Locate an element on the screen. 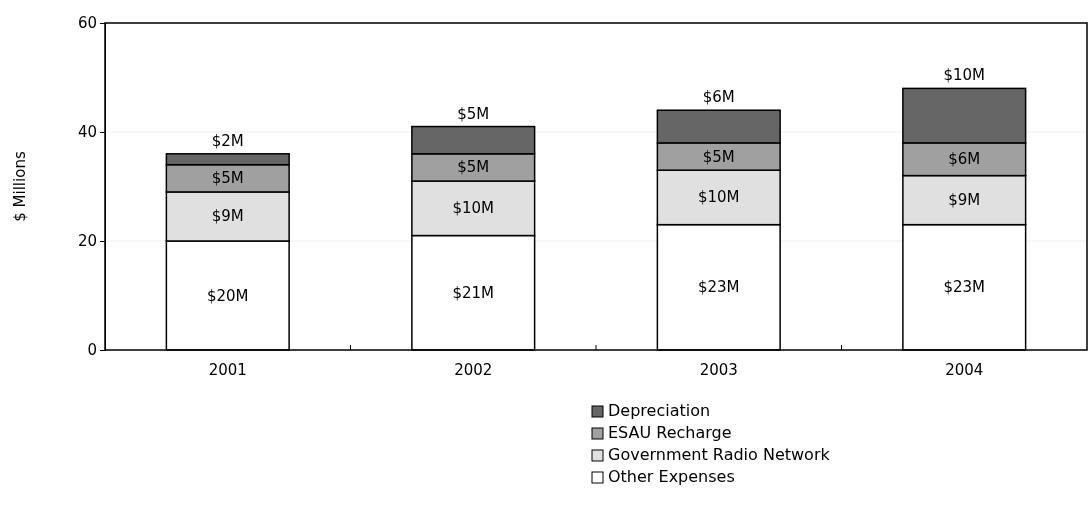 Image resolution: width=1088 pixels, height=514 pixels. legend-label: ESAU Recharge is located at coordinates (670, 432).